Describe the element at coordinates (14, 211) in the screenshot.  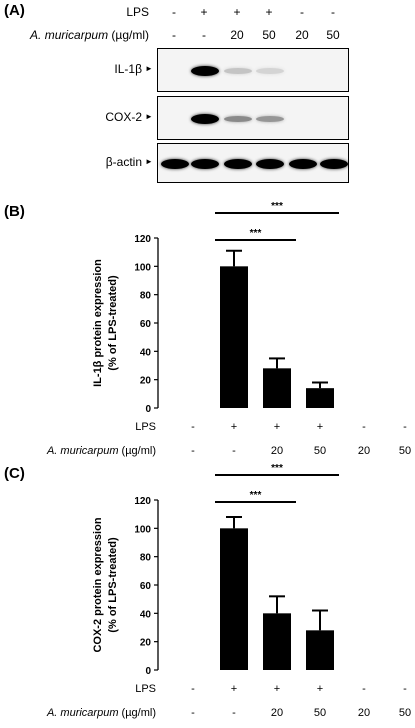
I see `panel-b-label: (B)` at that location.